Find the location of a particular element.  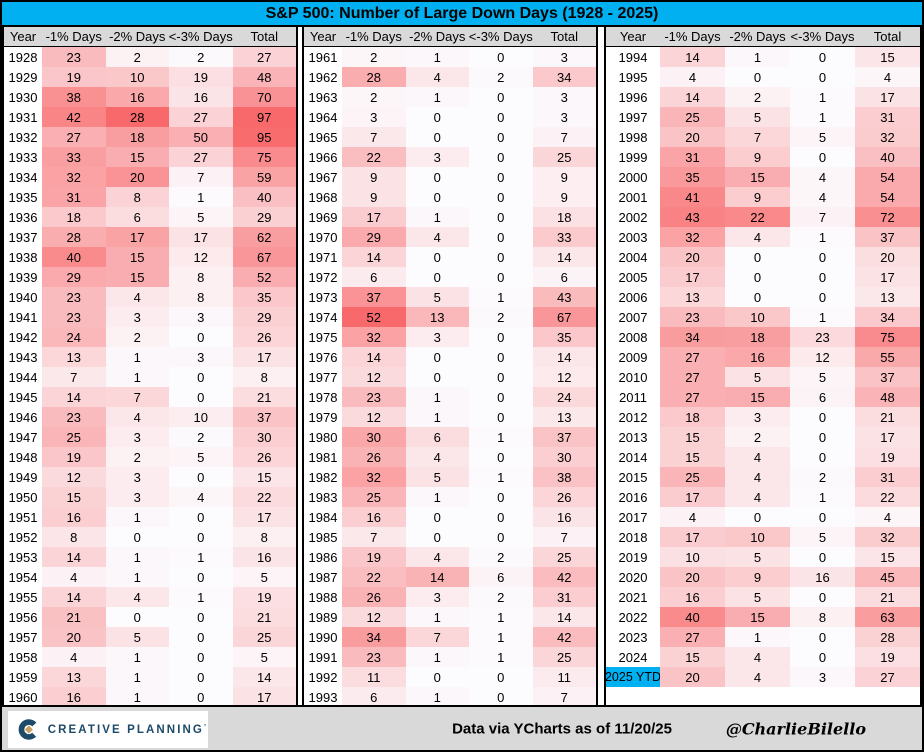

table-row: 1931 42 28 27 97 is located at coordinates (150, 117).